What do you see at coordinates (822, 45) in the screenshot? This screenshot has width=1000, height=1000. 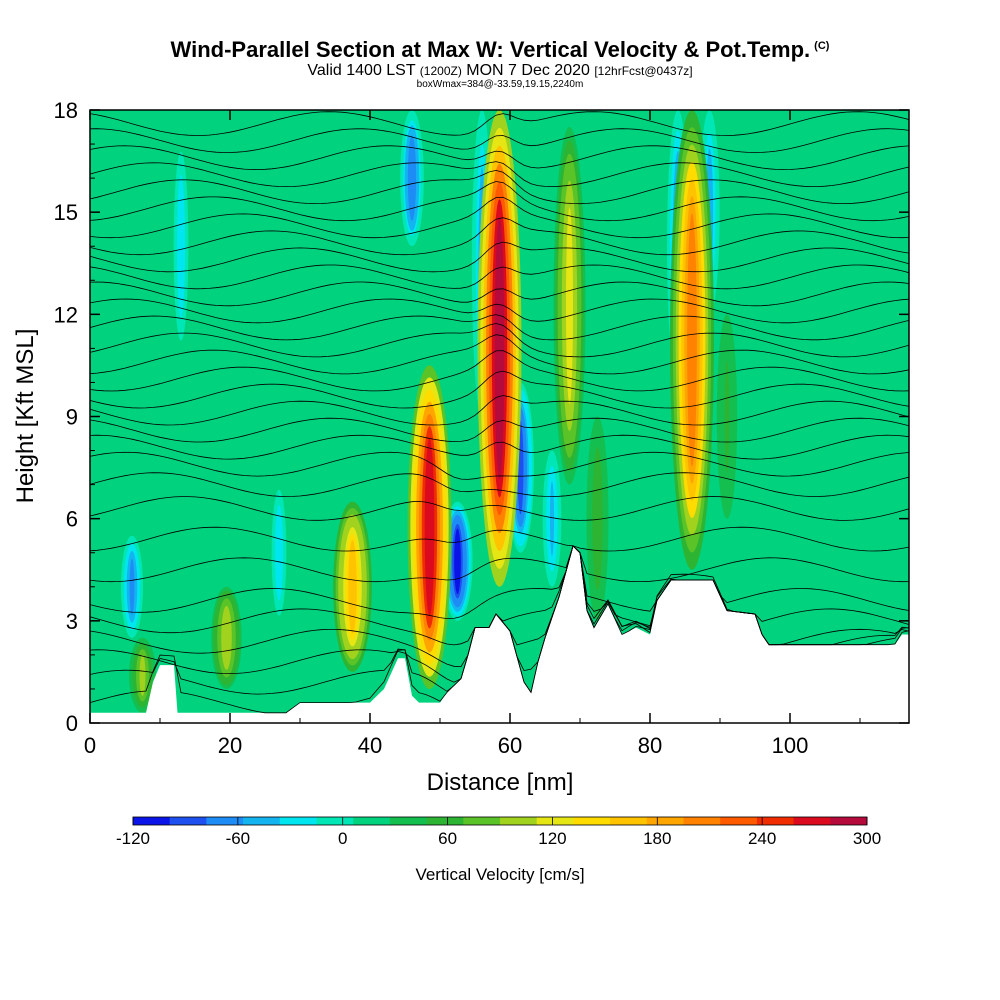 I see `copyright-mark: (C)` at bounding box center [822, 45].